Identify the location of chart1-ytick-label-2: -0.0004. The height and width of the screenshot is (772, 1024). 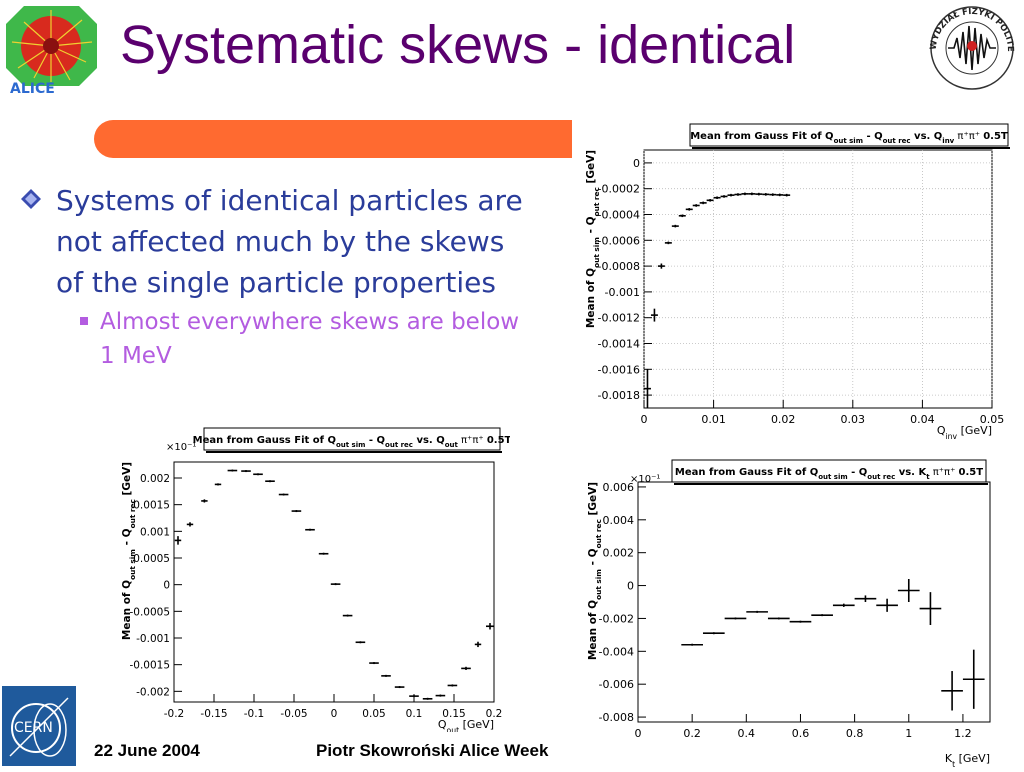
(619, 215).